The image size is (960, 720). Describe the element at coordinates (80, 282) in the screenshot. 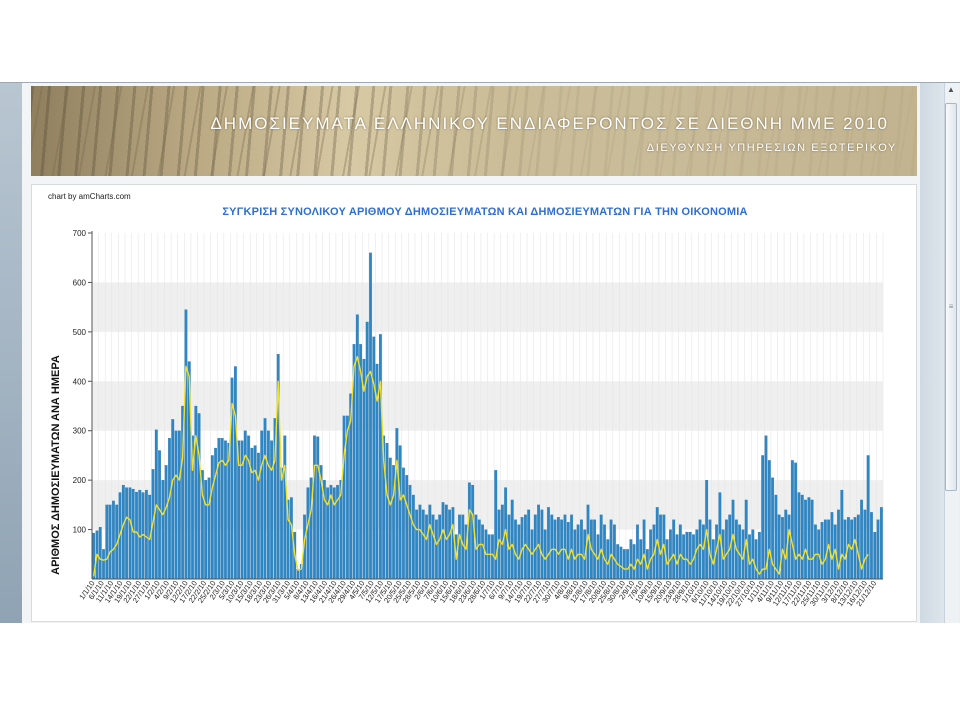

I see `y-tick-label: 600` at that location.